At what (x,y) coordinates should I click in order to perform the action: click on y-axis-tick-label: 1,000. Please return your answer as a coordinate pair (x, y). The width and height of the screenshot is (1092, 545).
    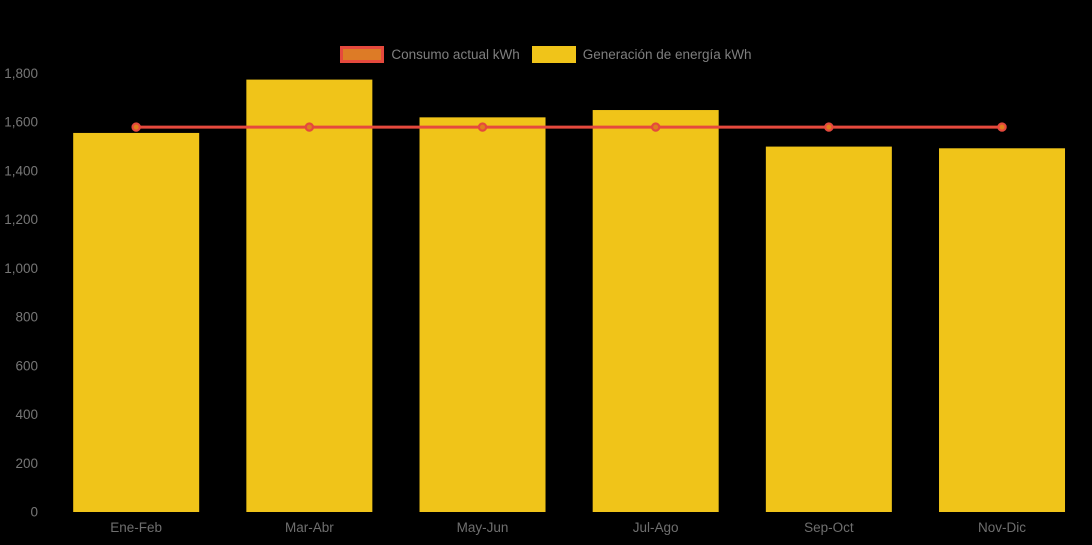
    Looking at the image, I should click on (21, 268).